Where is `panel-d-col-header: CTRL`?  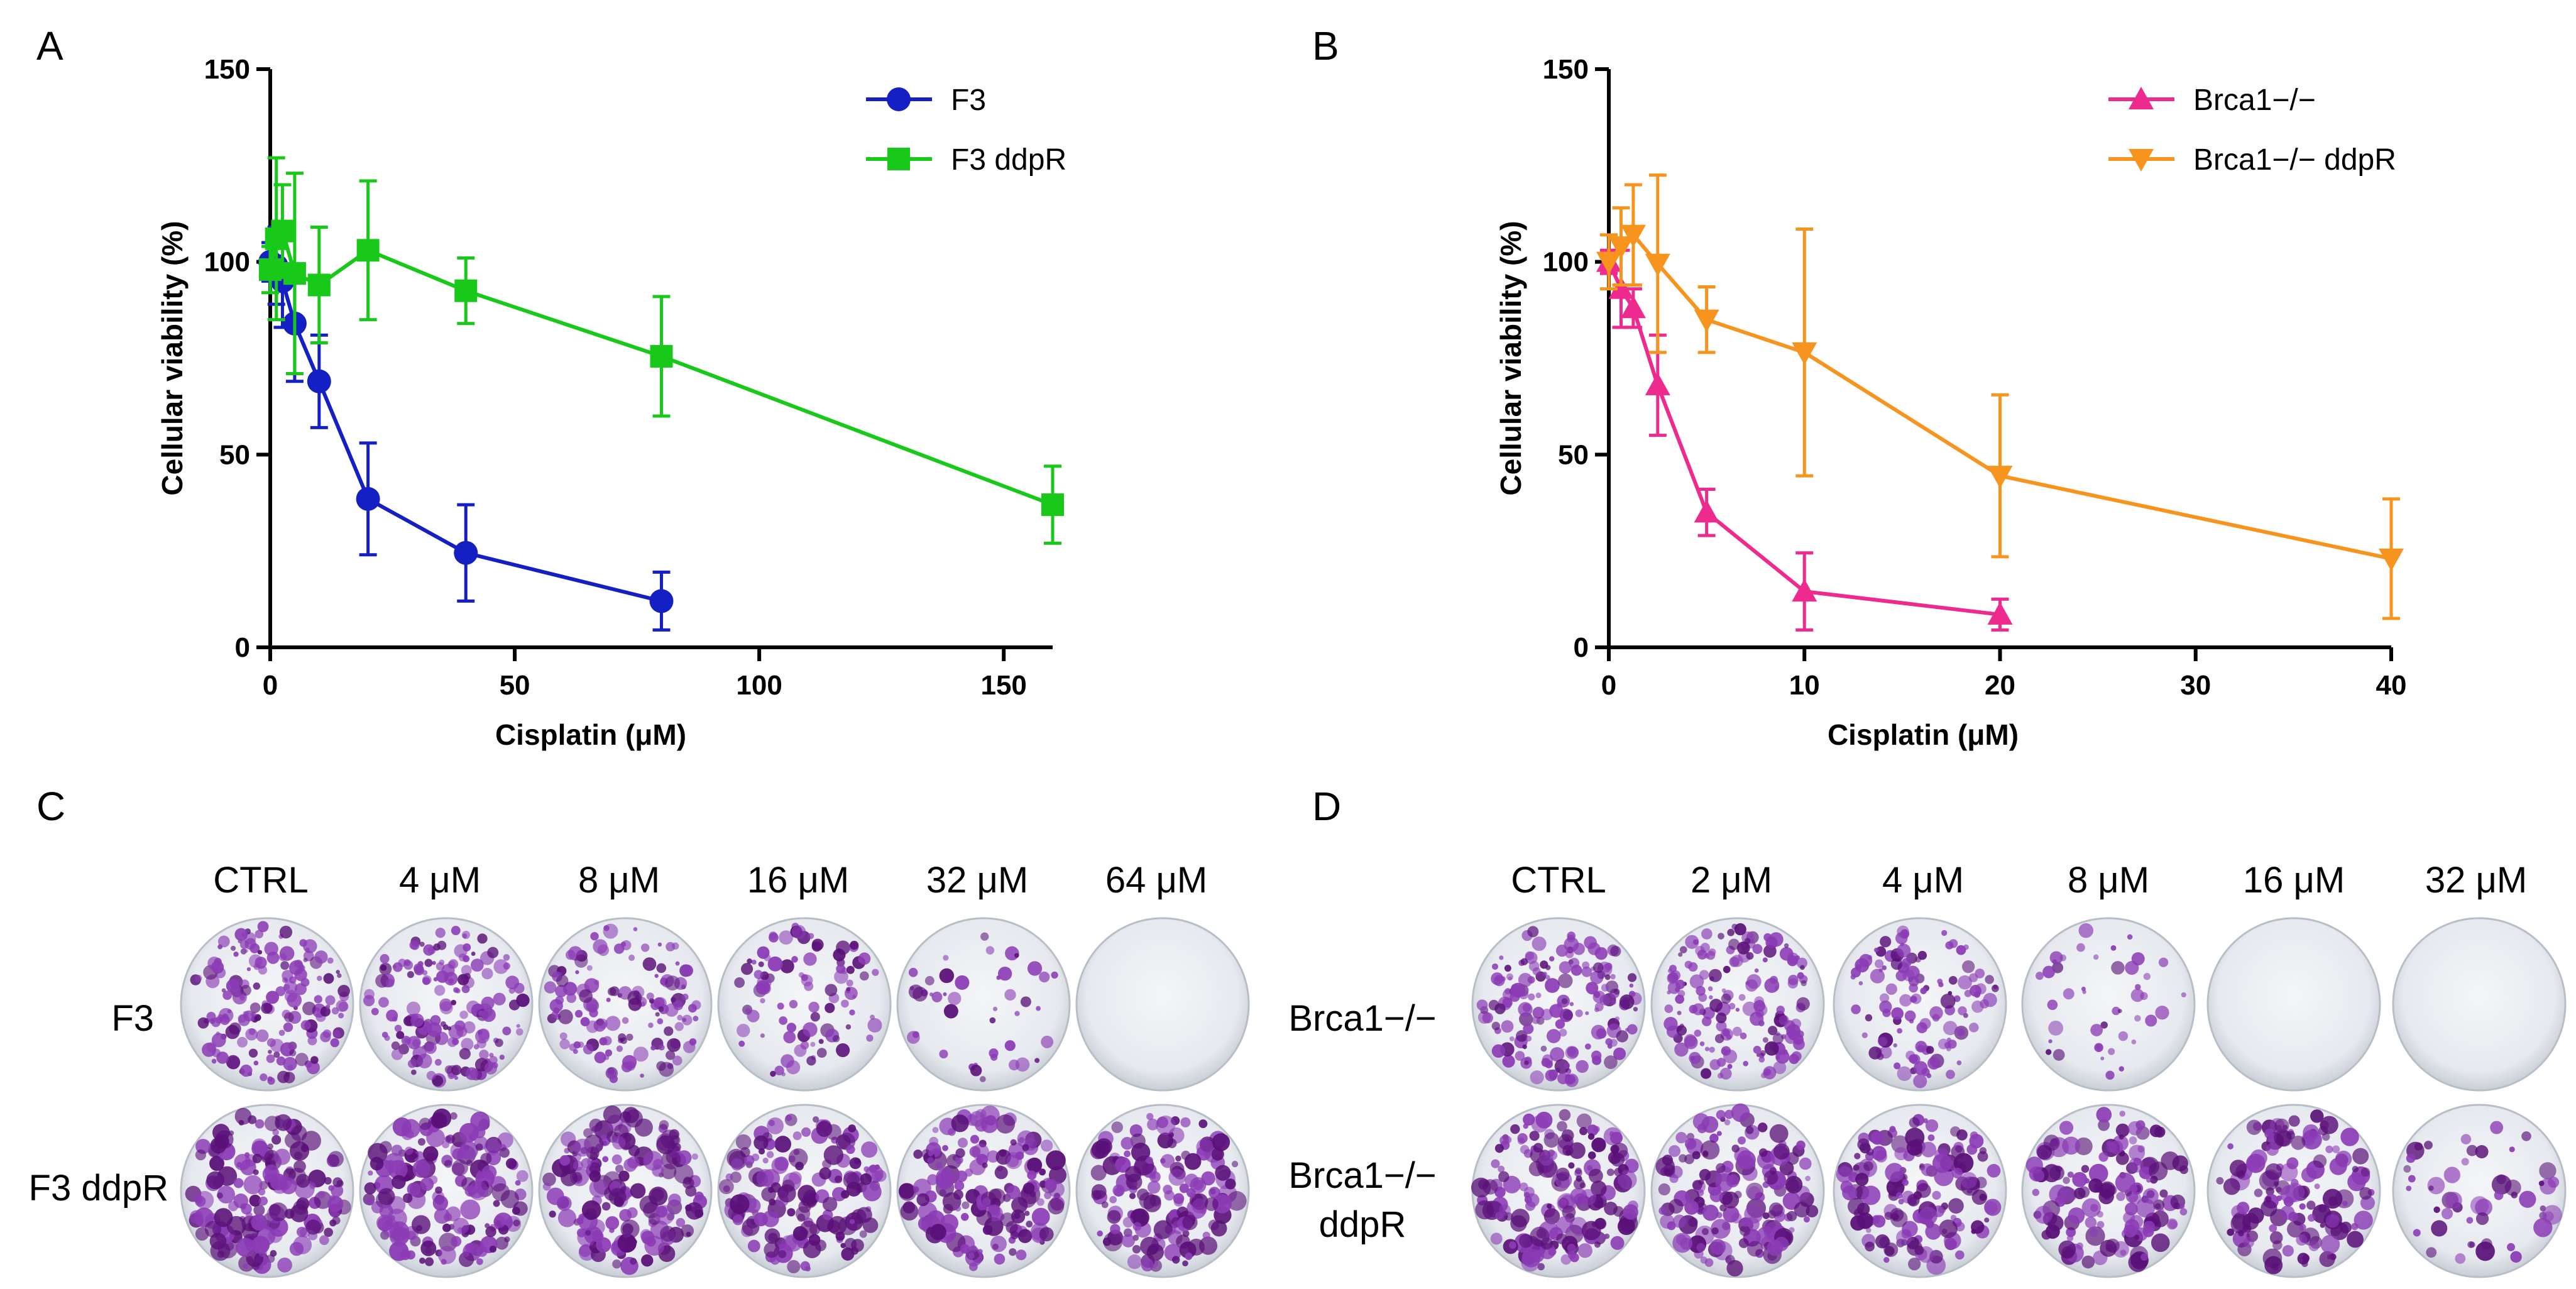
panel-d-col-header: CTRL is located at coordinates (1558, 880).